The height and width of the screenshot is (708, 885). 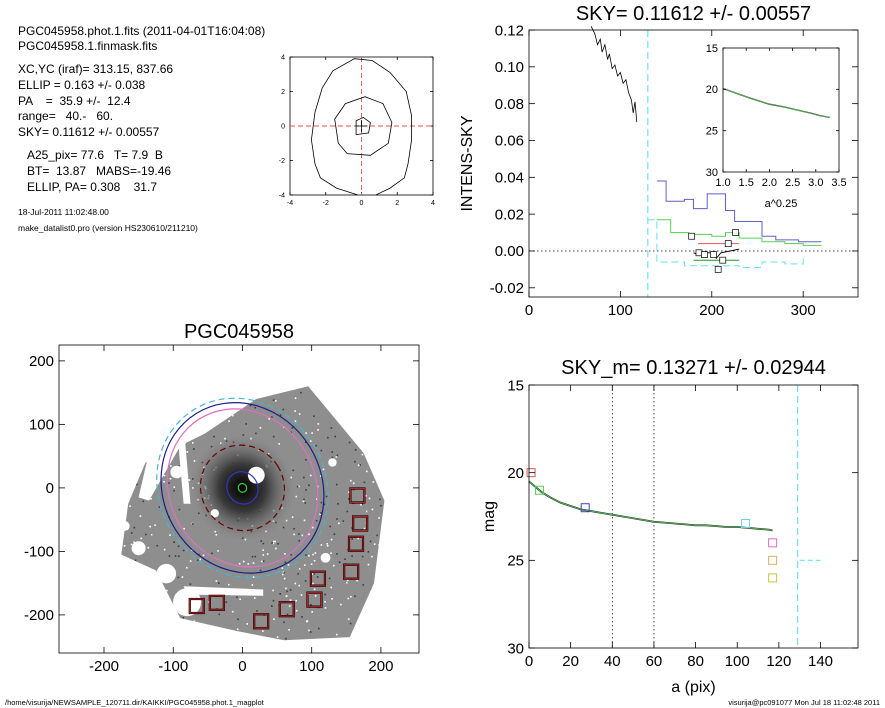 I want to click on y-tick-label: 0.02, so click(x=509, y=214).